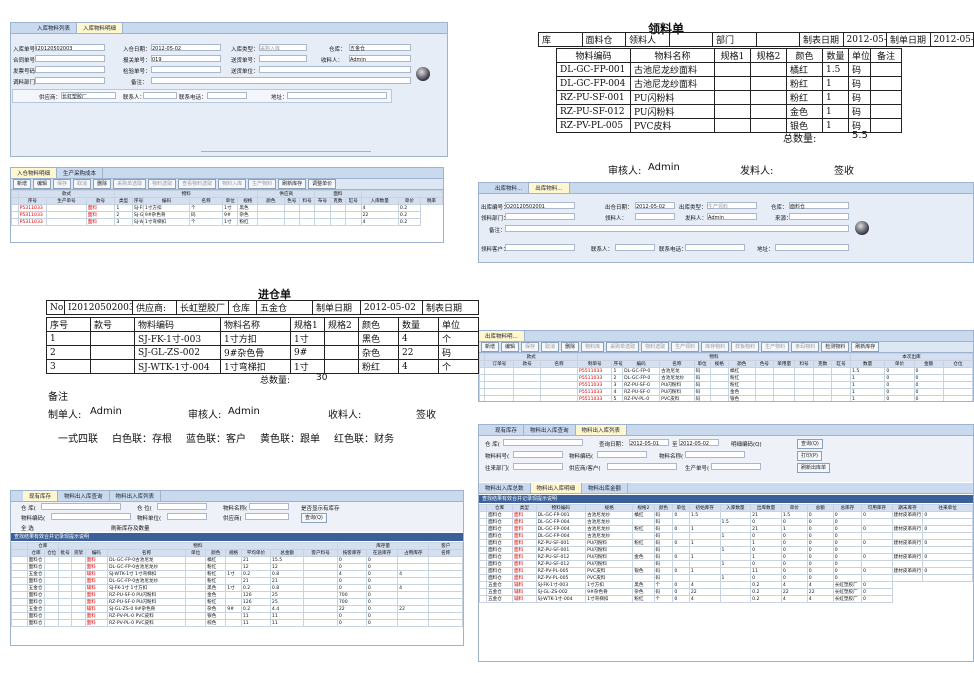  What do you see at coordinates (812, 247) in the screenshot?
I see `out-address-field` at bounding box center [812, 247].